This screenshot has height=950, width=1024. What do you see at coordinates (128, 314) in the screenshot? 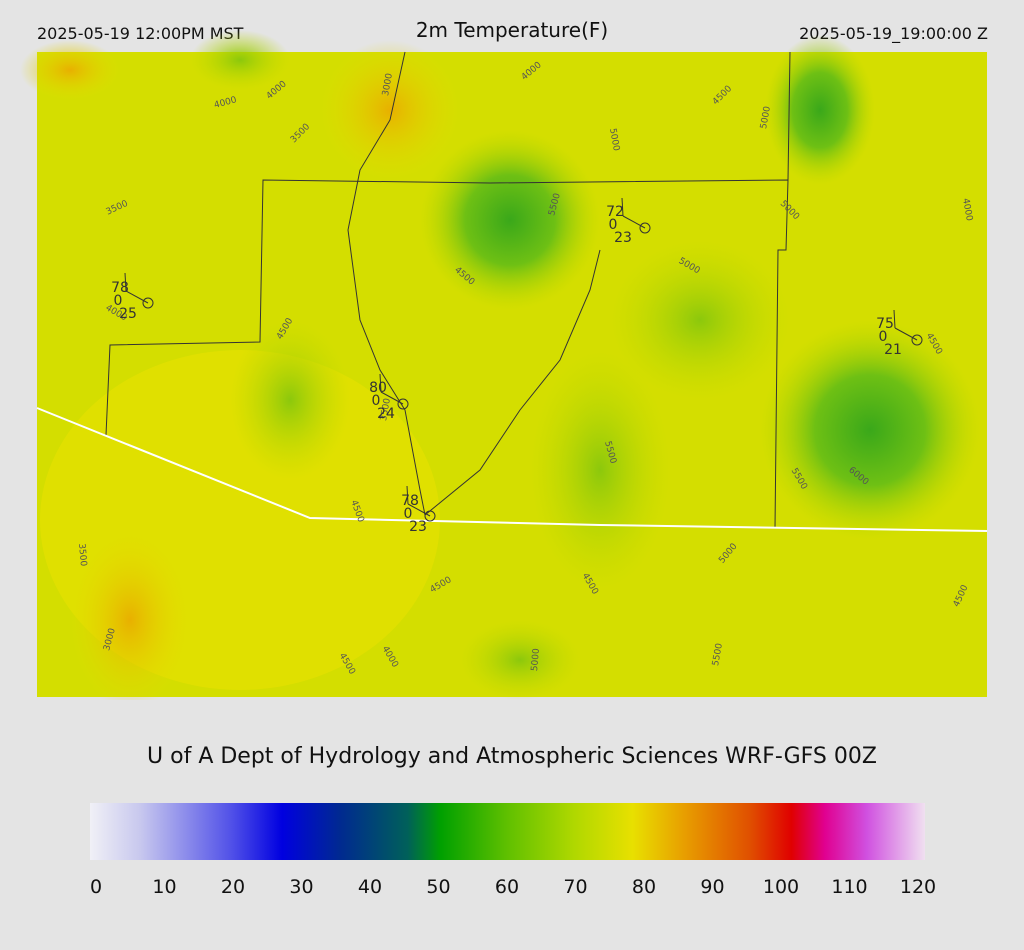
I see `station-dewpoint: 25` at bounding box center [128, 314].